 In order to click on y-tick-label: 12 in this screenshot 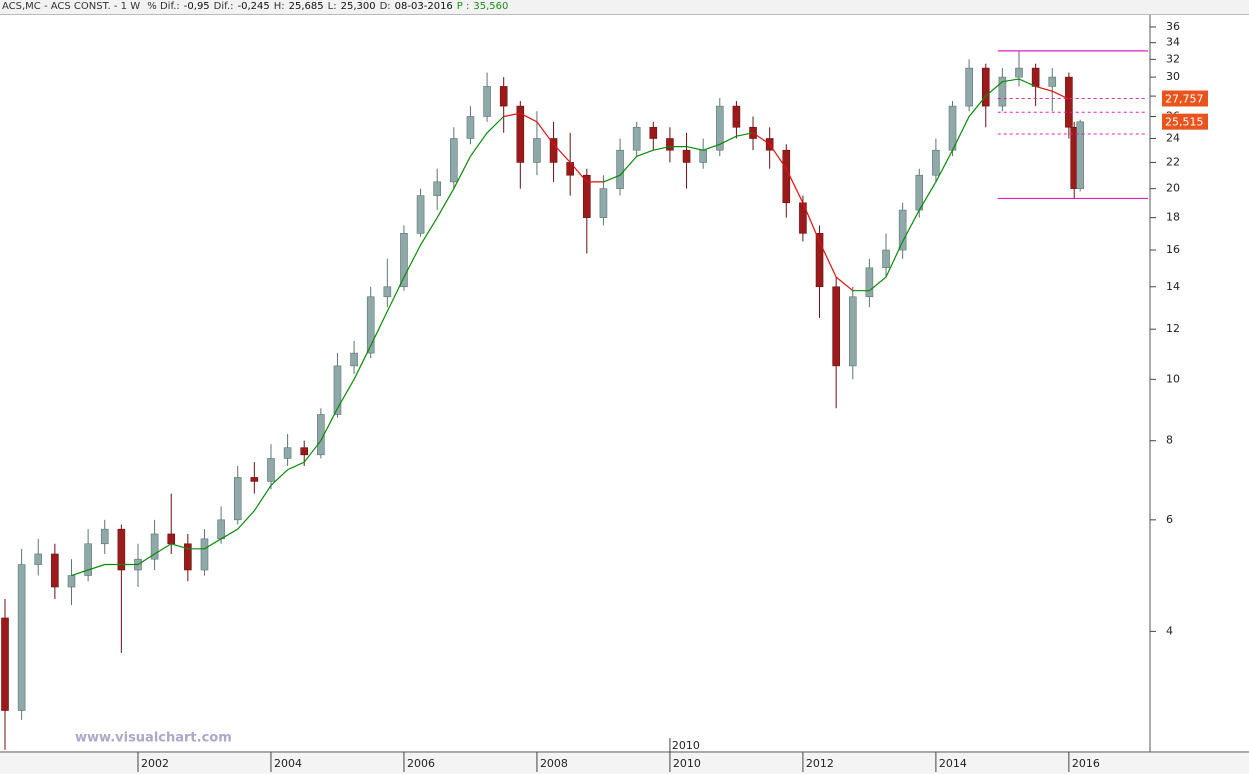, I will do `click(1173, 328)`.